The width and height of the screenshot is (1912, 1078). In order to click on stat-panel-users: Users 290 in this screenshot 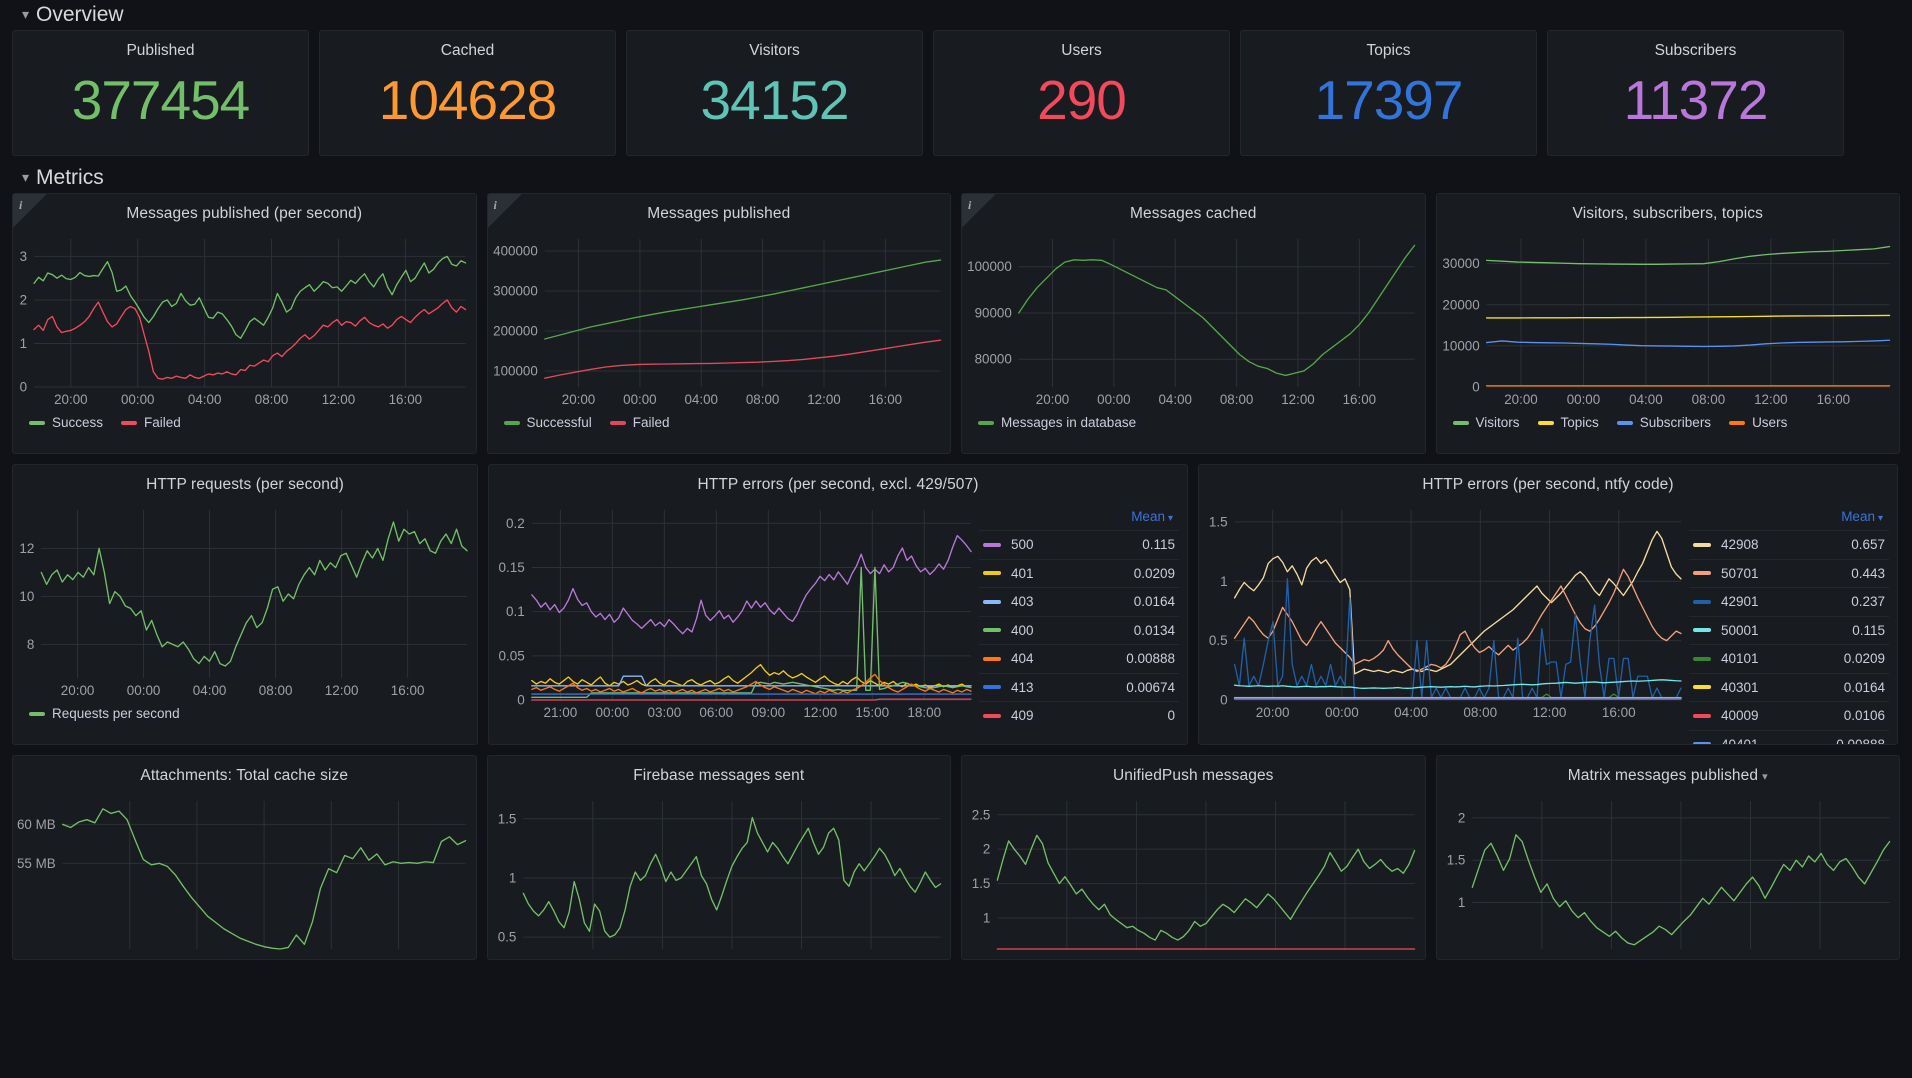, I will do `click(1081, 93)`.